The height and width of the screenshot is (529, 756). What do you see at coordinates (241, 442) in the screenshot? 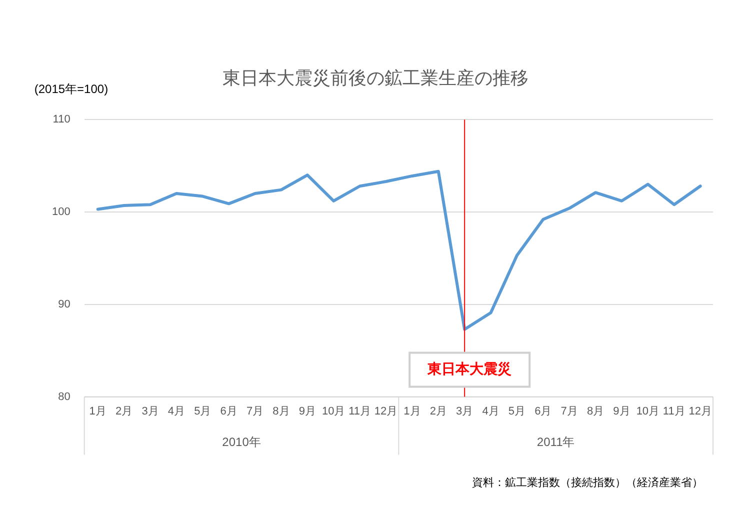
I see `text: 2010年` at bounding box center [241, 442].